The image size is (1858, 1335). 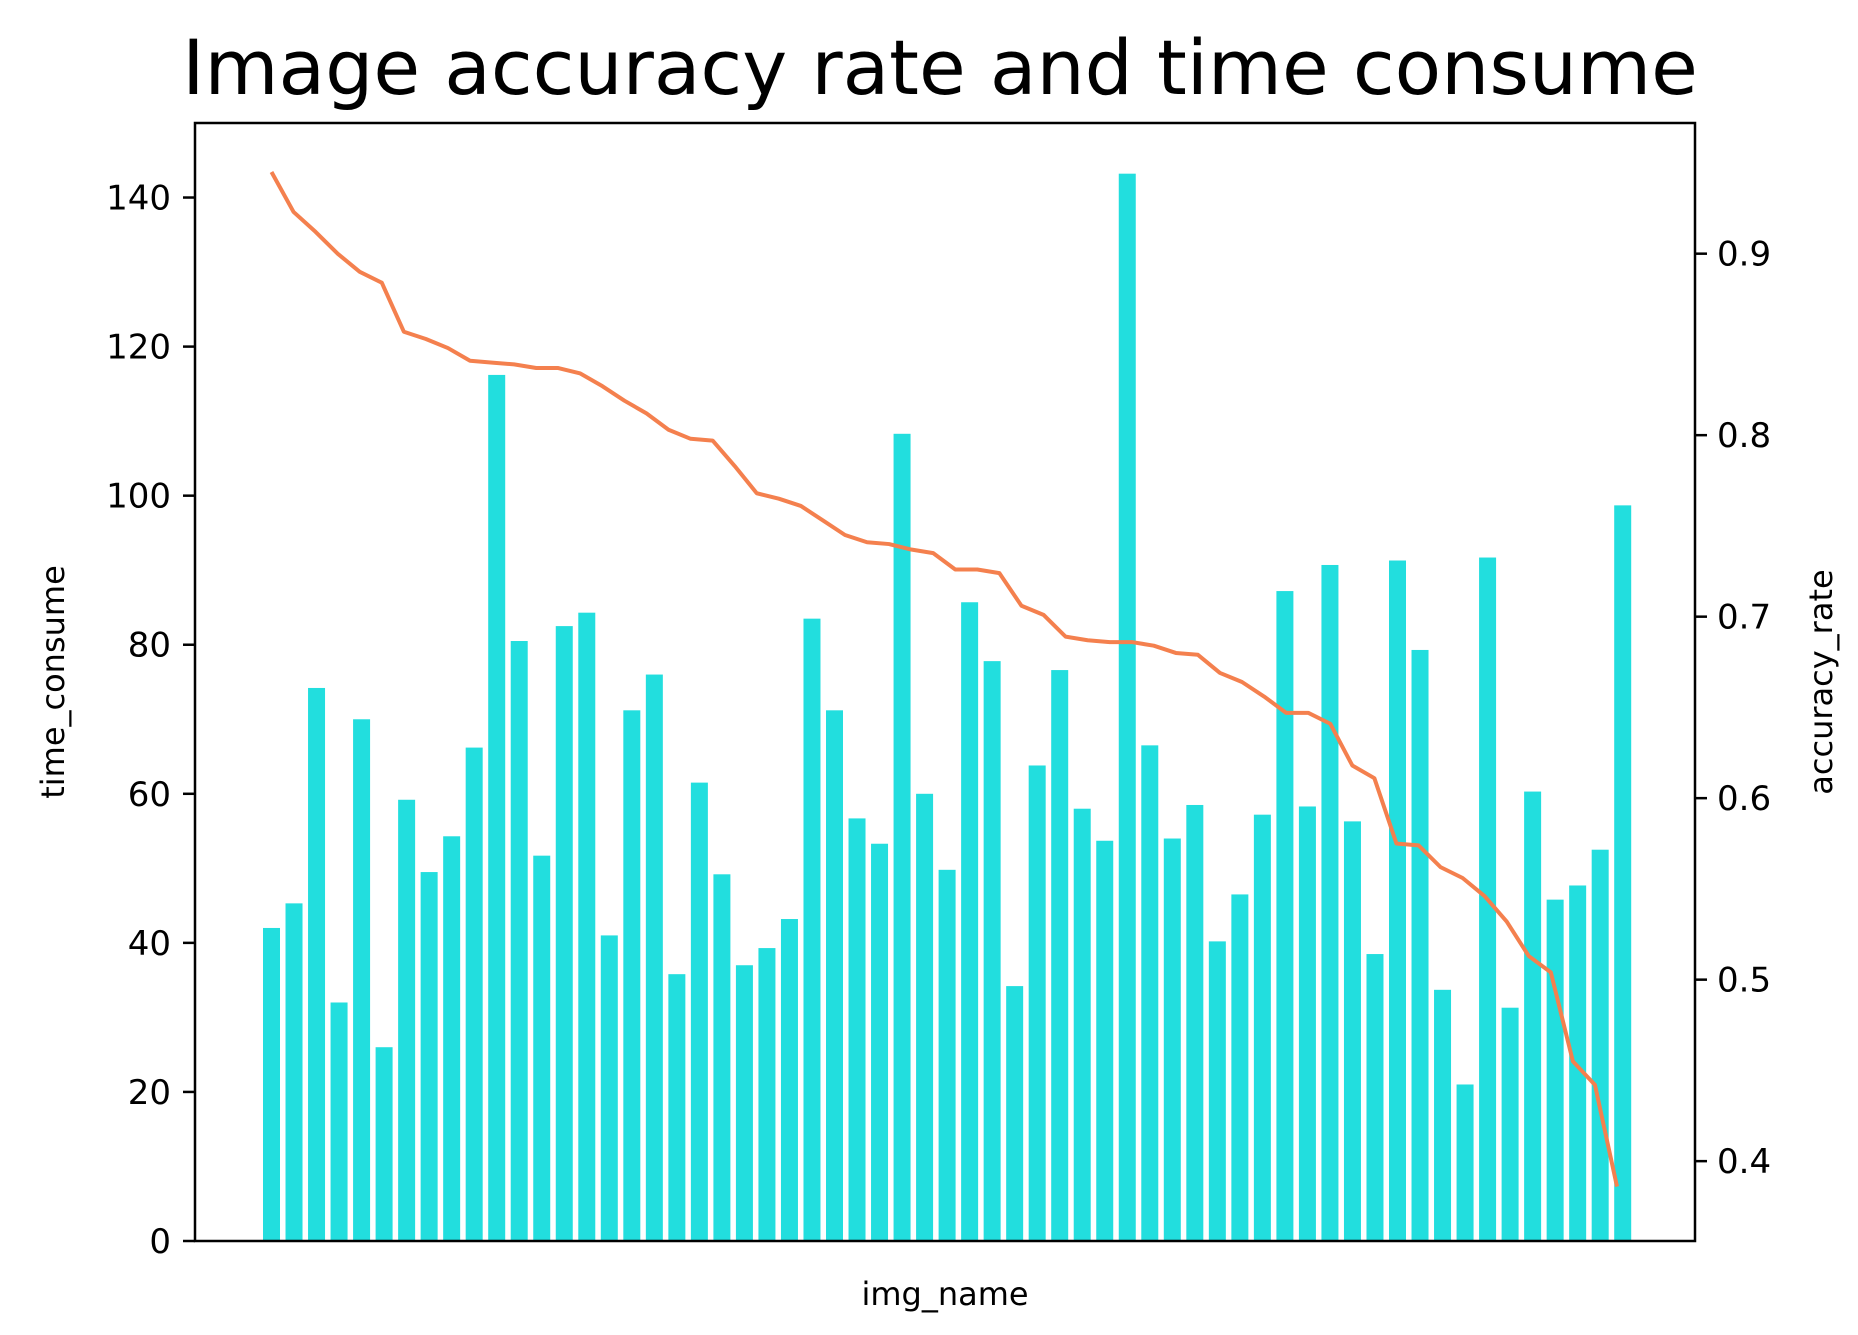 I want to click on x-axis-label: img_name, so click(x=944, y=1294).